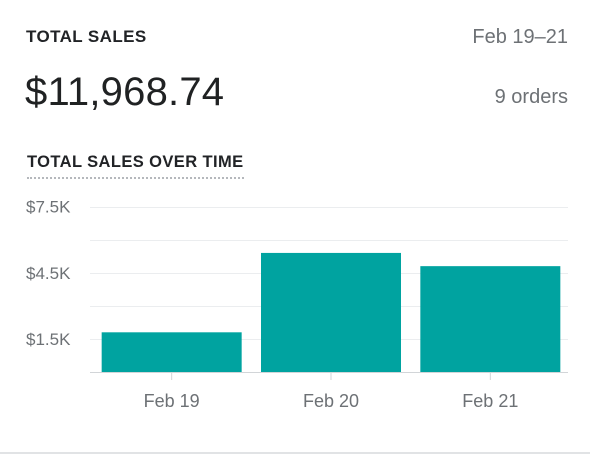  What do you see at coordinates (125, 92) in the screenshot?
I see `total-sales-value: $11,968.74` at bounding box center [125, 92].